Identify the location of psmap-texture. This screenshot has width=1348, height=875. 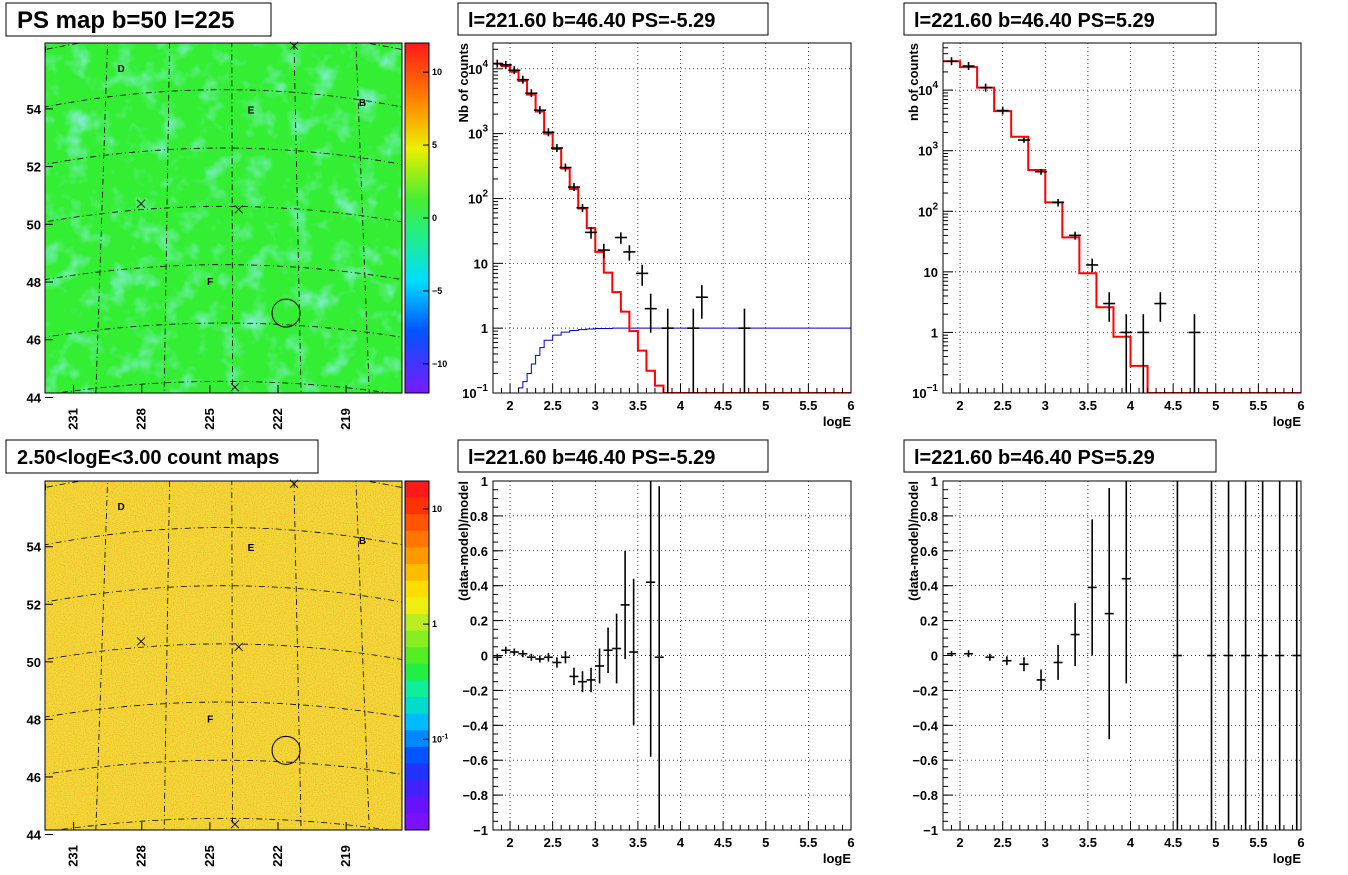
(223, 218).